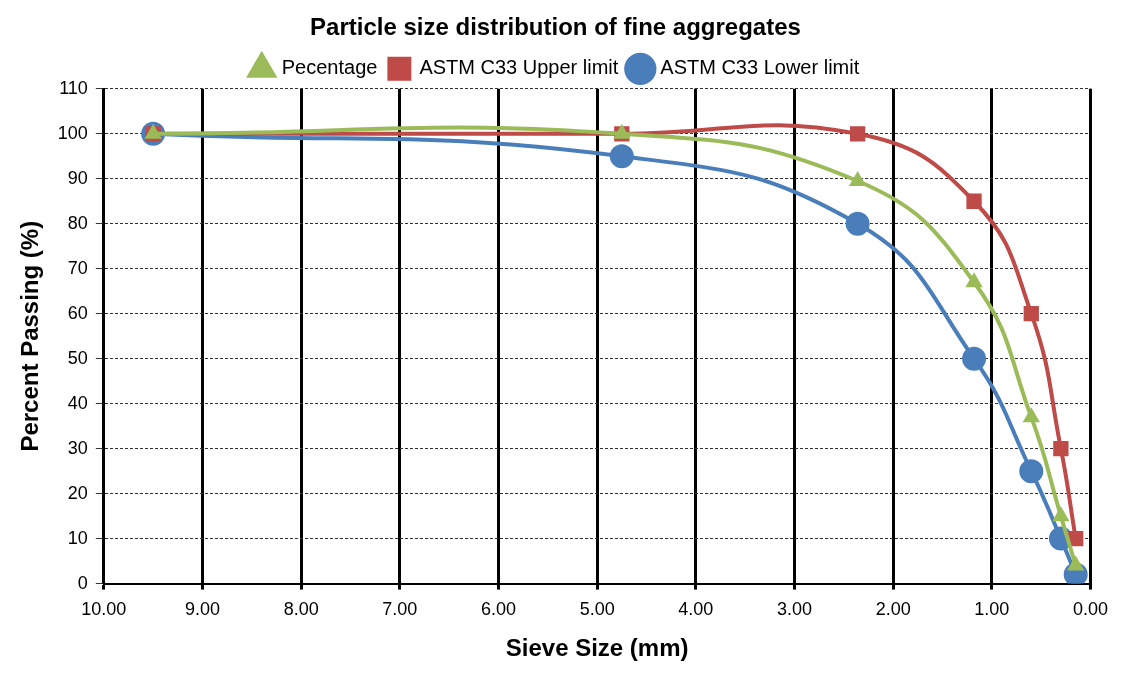 The image size is (1132, 678). I want to click on y-tick-label: 30, so click(77, 447).